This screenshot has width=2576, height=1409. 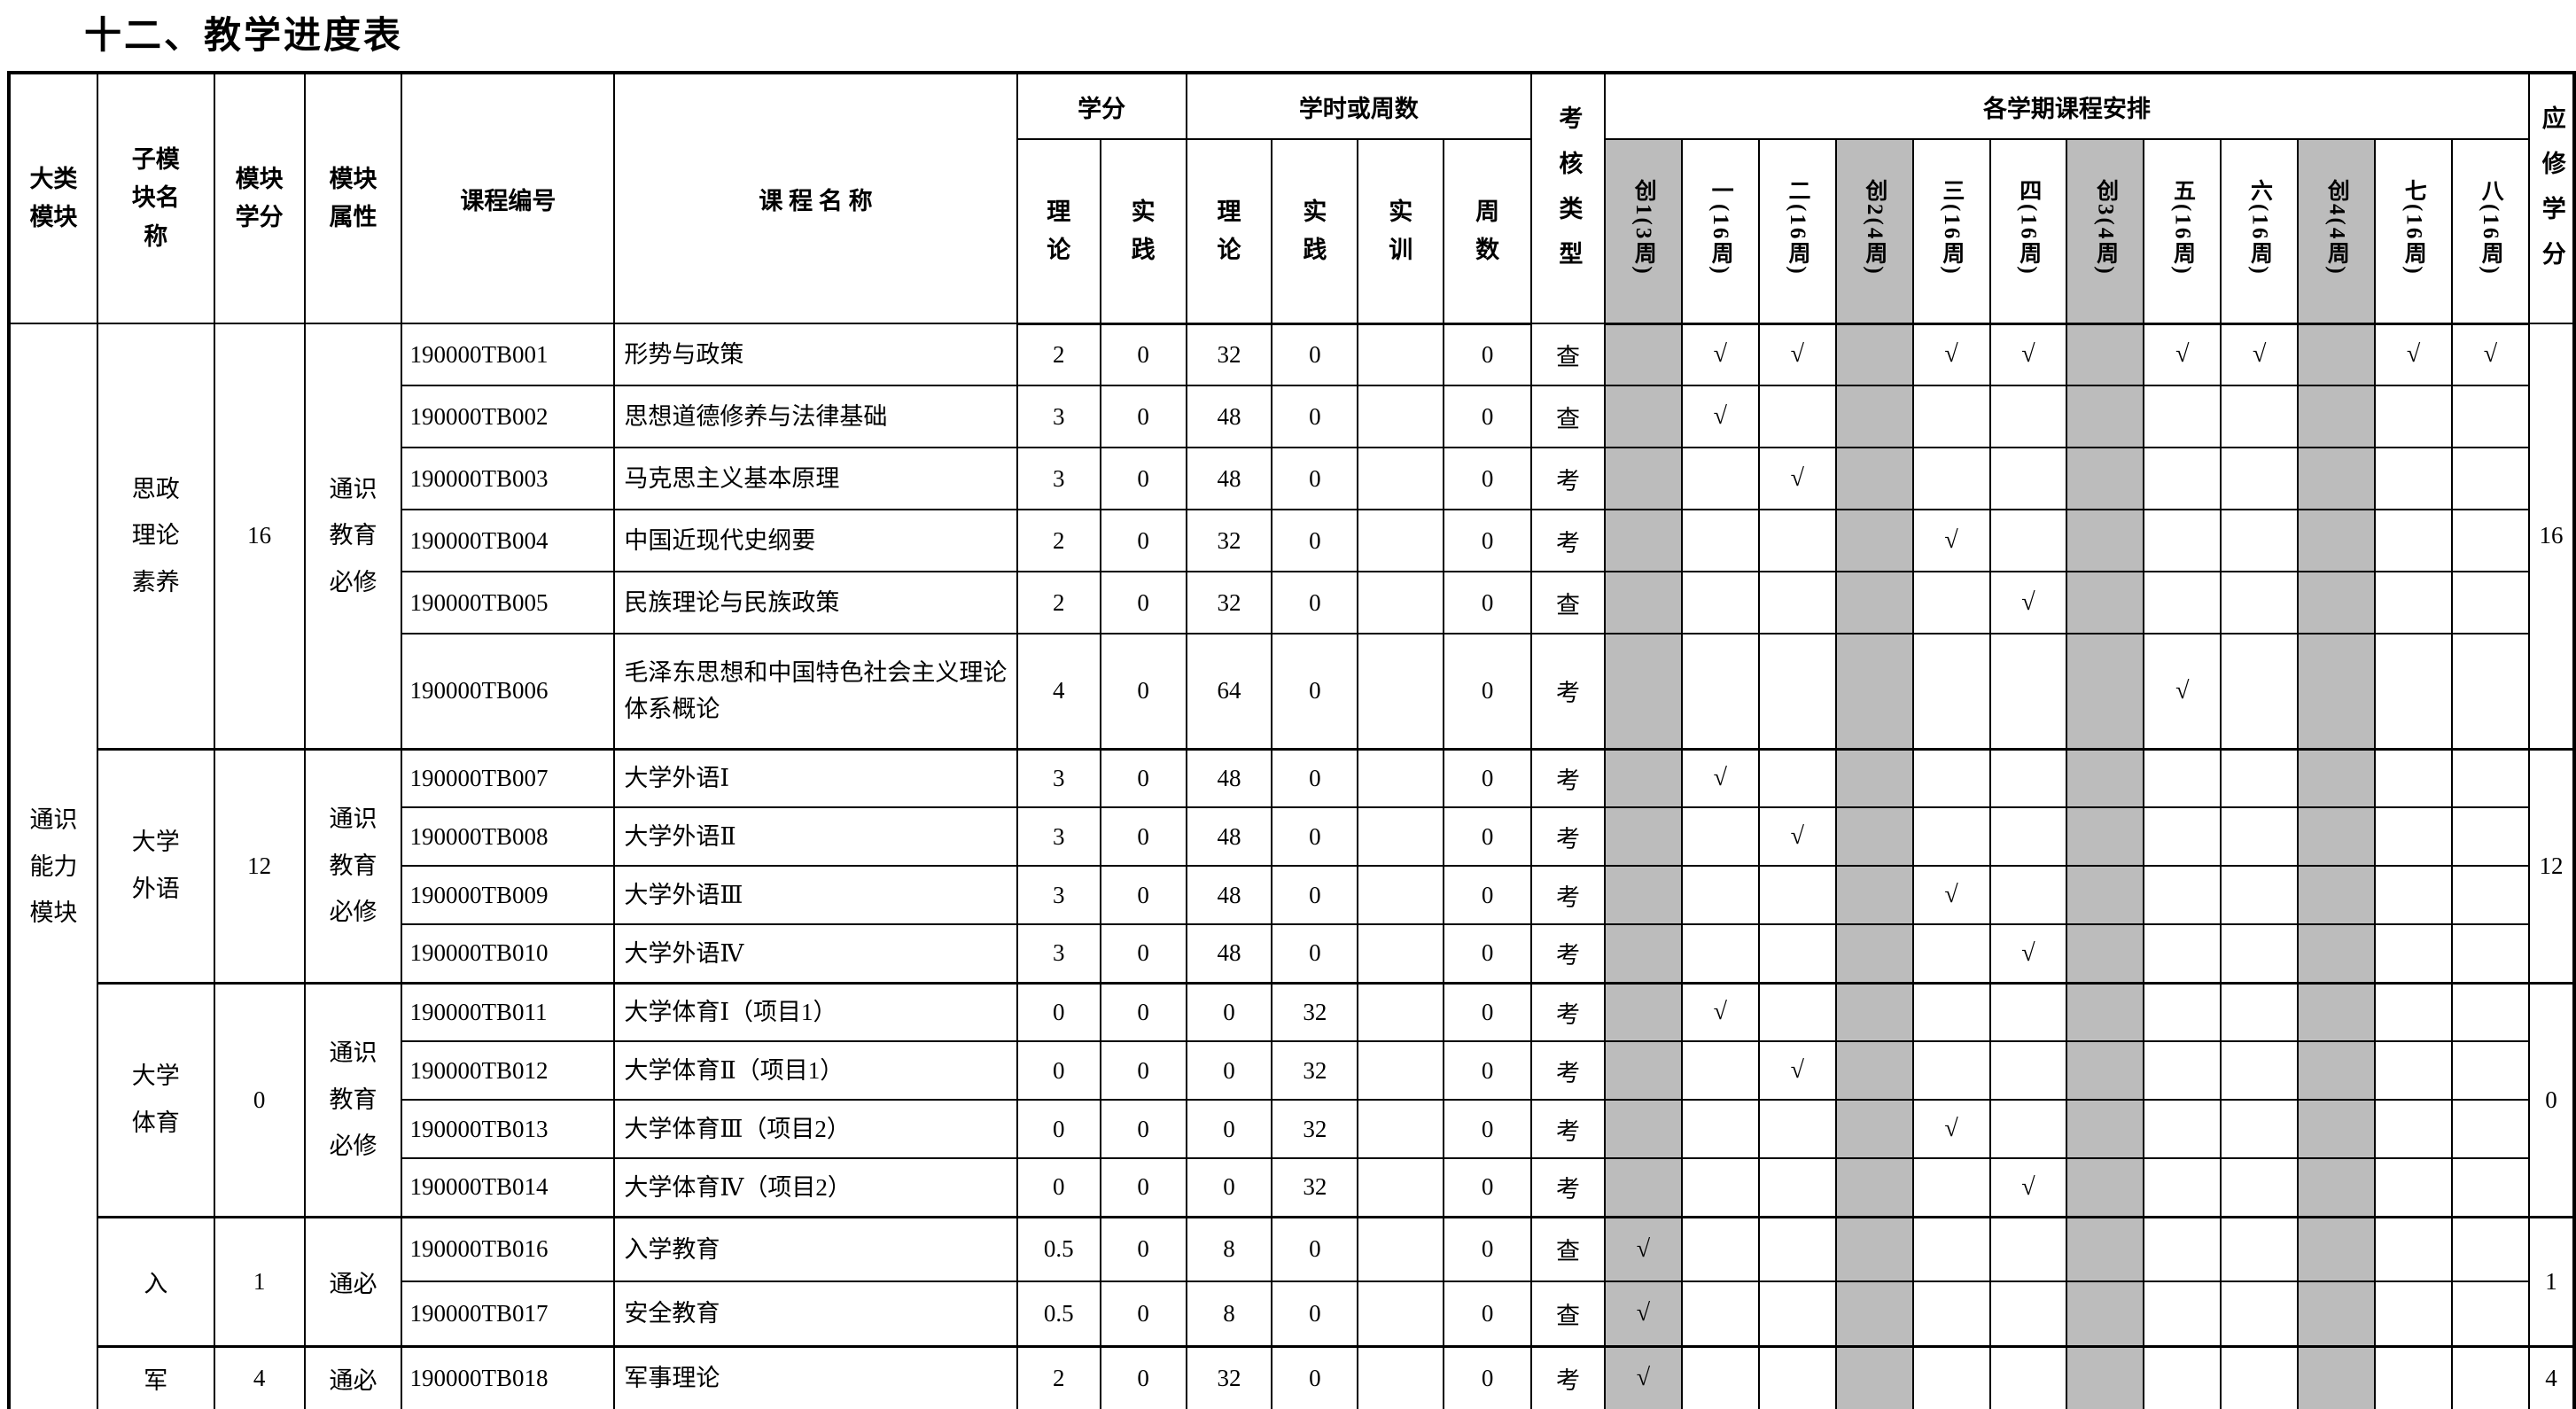 What do you see at coordinates (508, 602) in the screenshot?
I see `course-id-cell: 190000TB005` at bounding box center [508, 602].